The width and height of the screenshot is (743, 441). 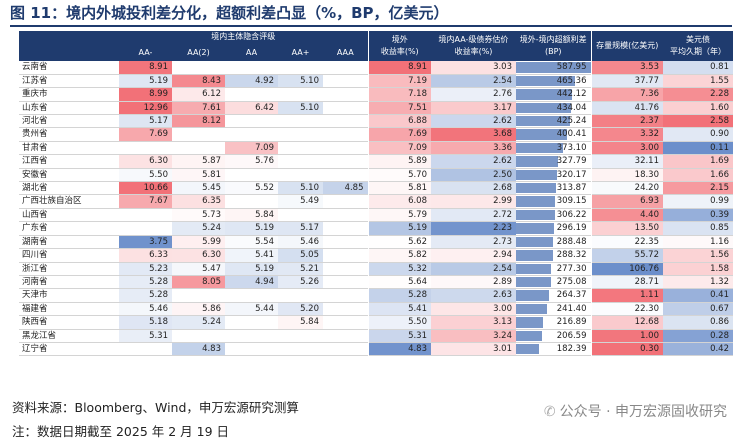 I want to click on outstanding-cell: 1.00, so click(x=626, y=336).